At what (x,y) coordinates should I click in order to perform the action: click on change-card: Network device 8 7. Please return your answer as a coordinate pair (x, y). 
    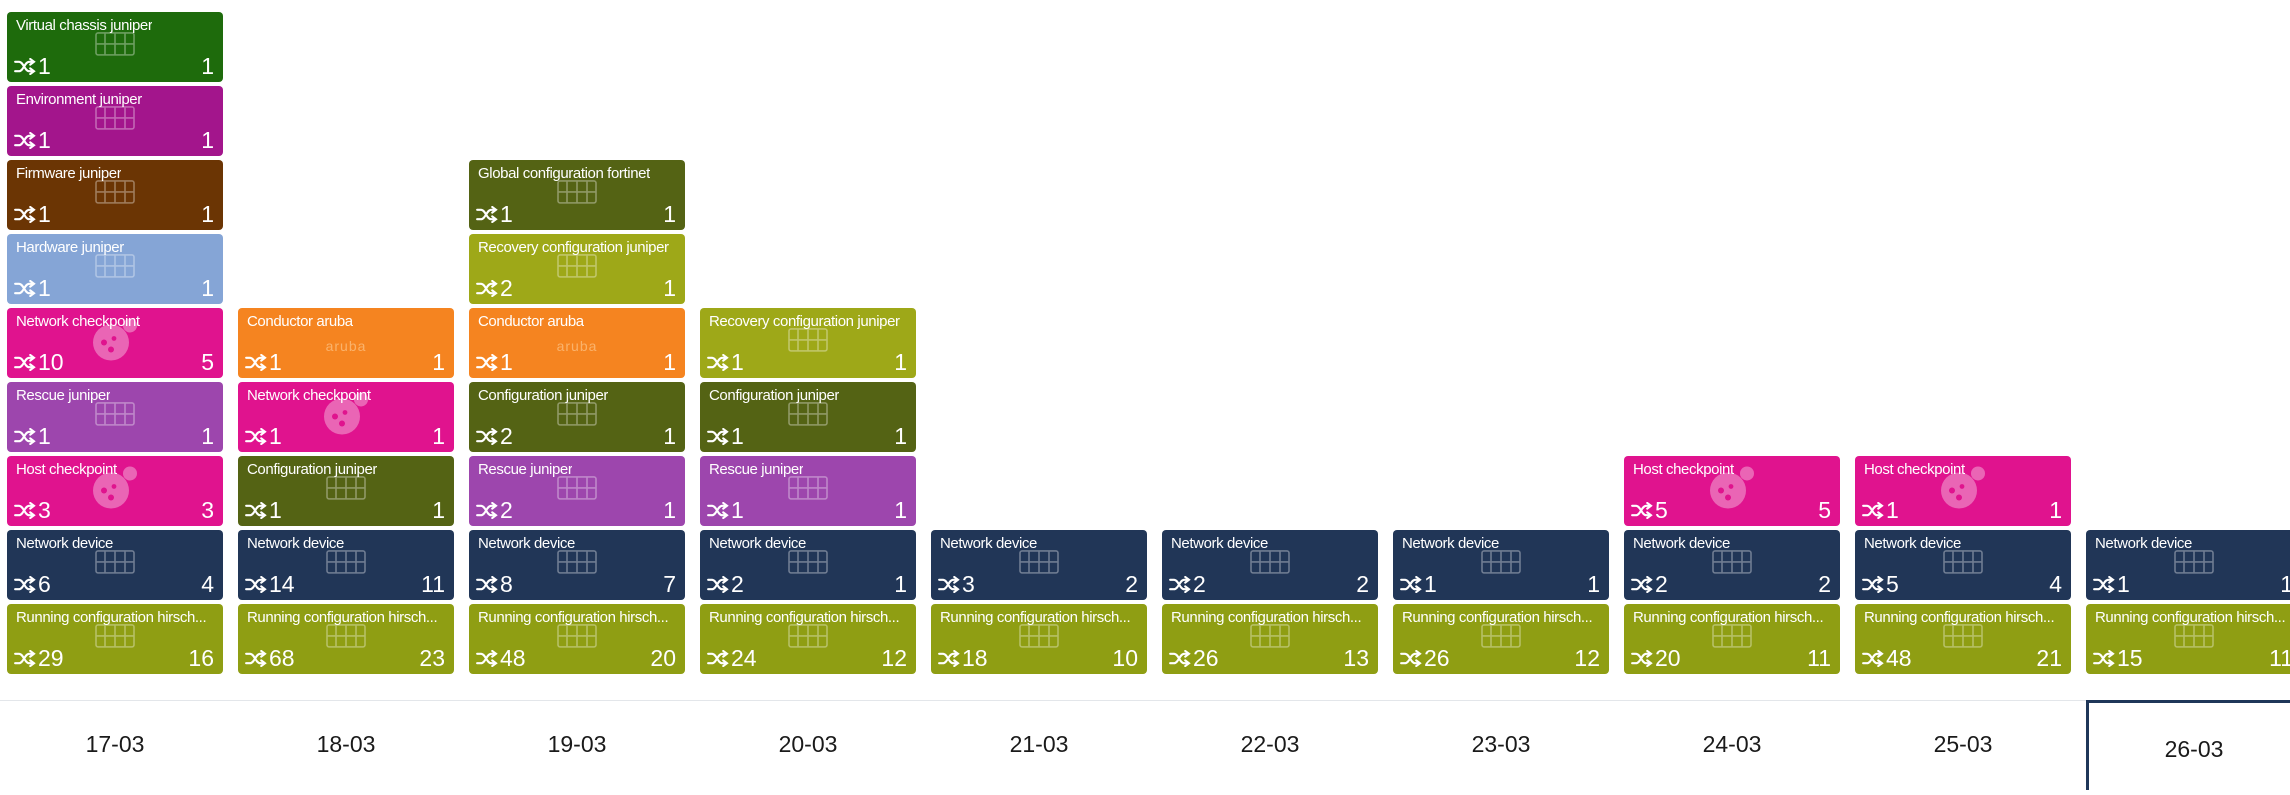
    Looking at the image, I should click on (577, 565).